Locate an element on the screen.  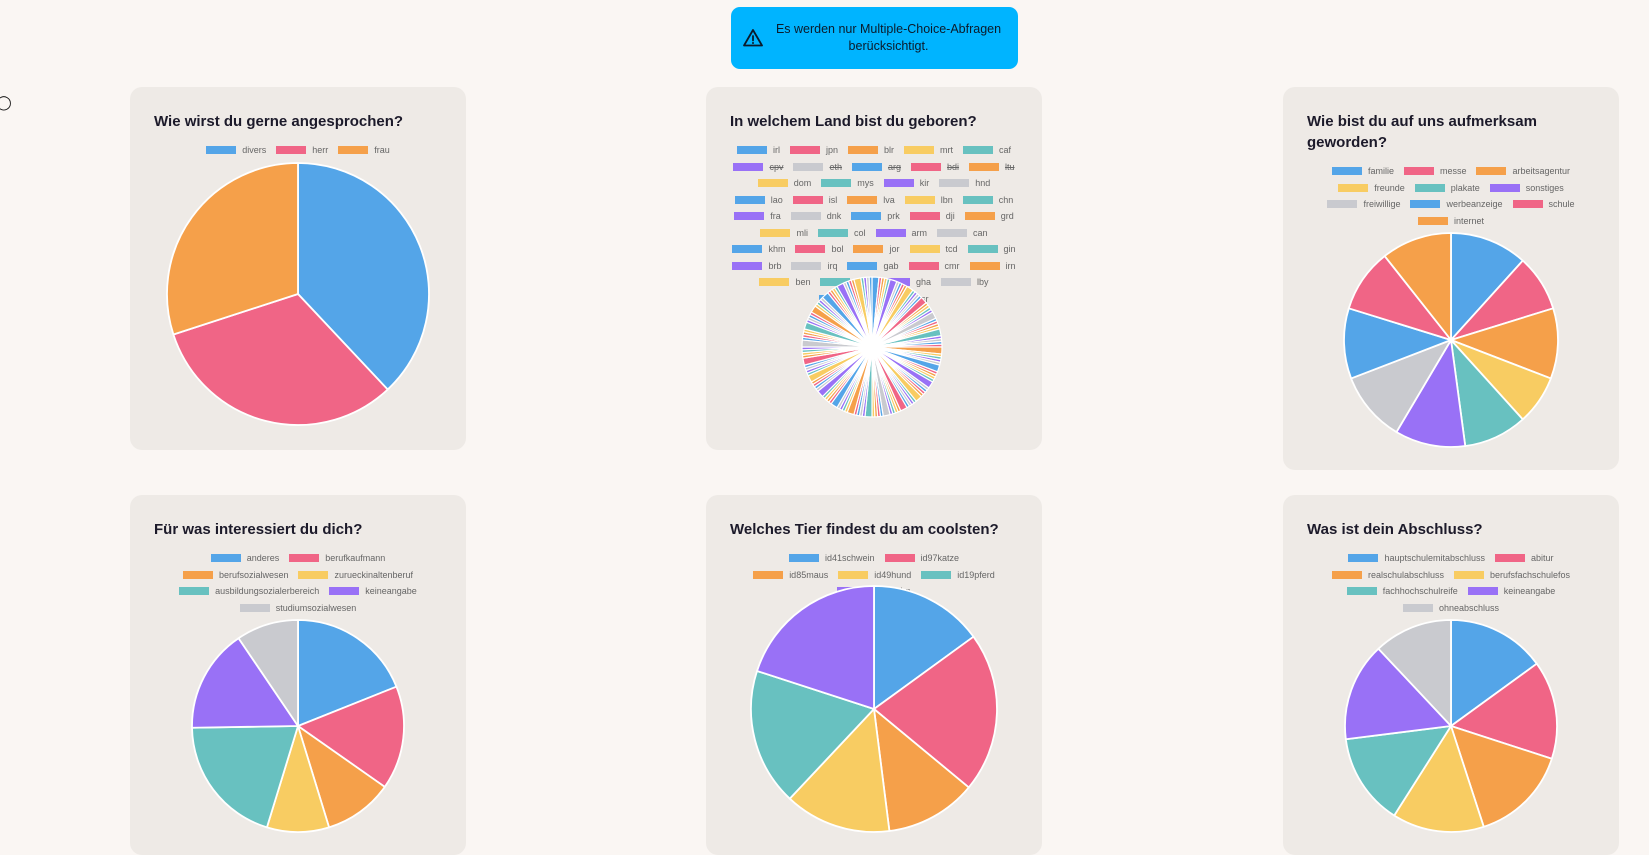
legend-item-bdi: bdi is located at coordinates (935, 167).